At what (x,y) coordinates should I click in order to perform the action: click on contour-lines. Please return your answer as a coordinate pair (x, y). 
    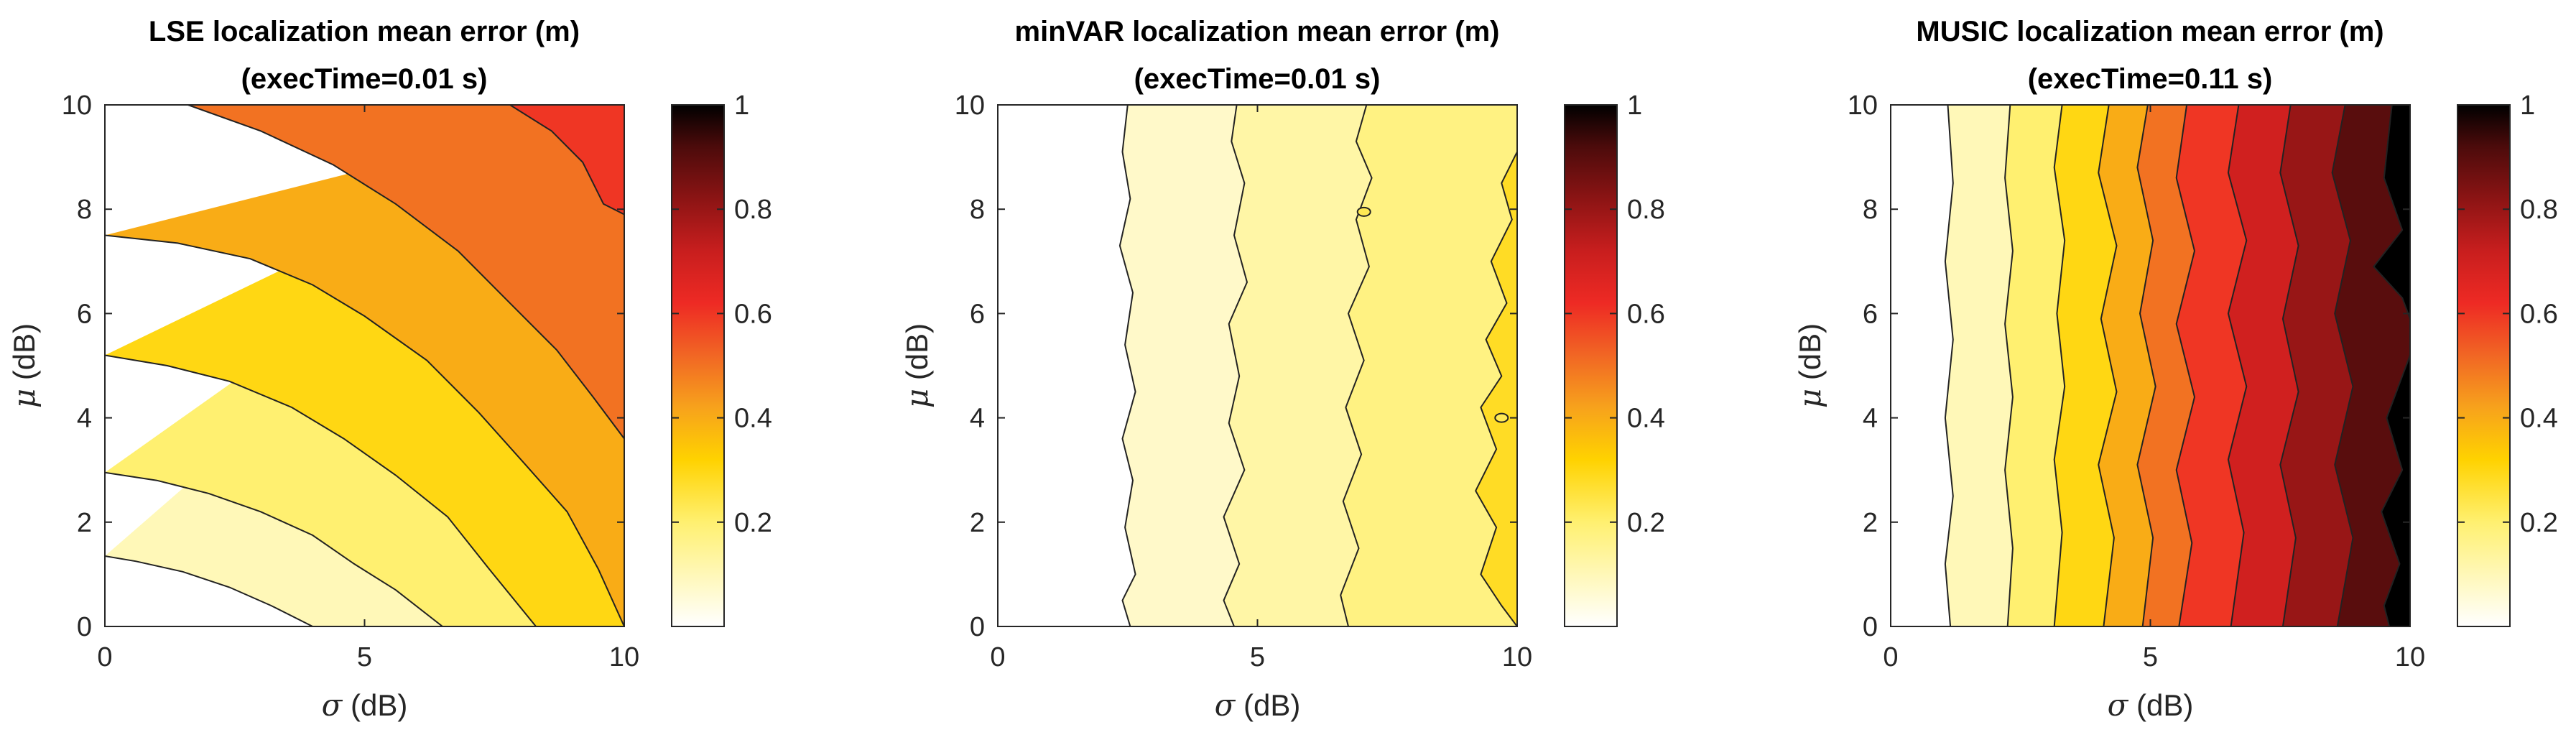
    Looking at the image, I should click on (2177, 365).